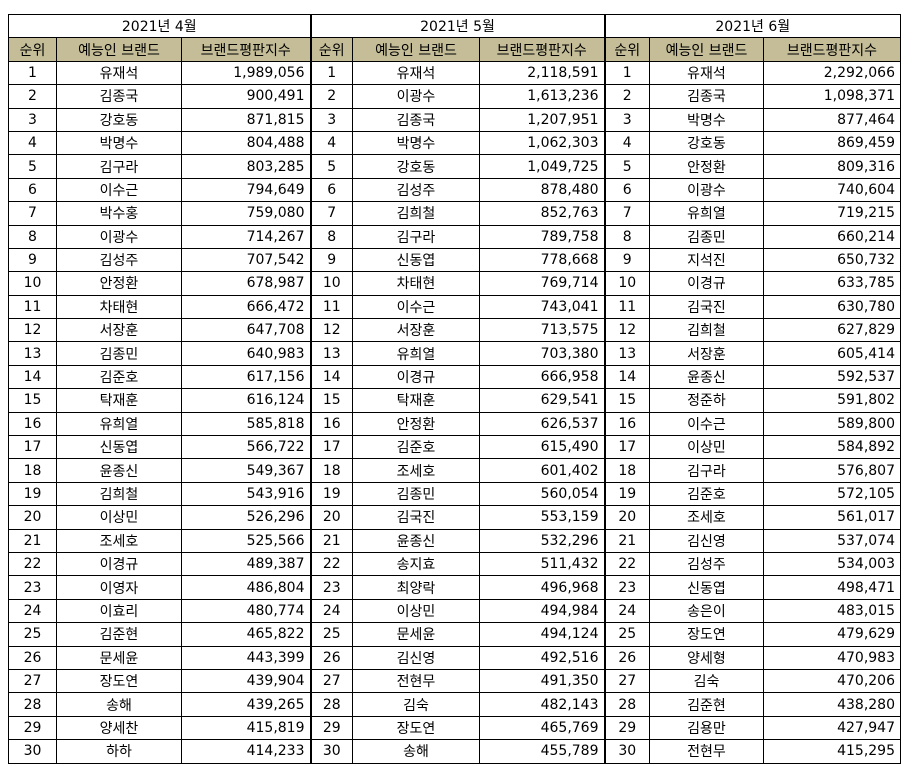  I want to click on cell-score: 615,490, so click(542, 447).